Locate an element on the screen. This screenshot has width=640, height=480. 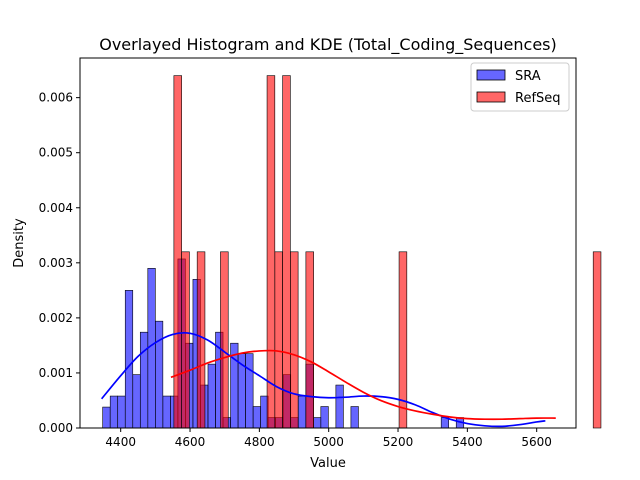
y-tick-label: 0.004 is located at coordinates (56, 208).